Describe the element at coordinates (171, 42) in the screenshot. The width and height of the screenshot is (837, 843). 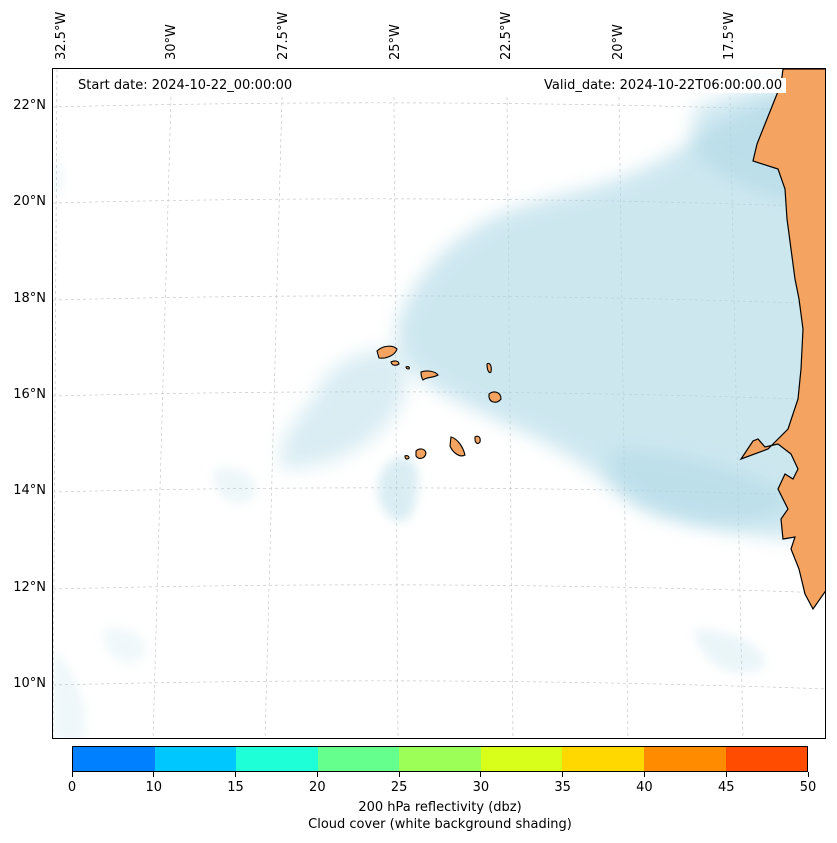
I see `lon-label-30w: 30°W` at that location.